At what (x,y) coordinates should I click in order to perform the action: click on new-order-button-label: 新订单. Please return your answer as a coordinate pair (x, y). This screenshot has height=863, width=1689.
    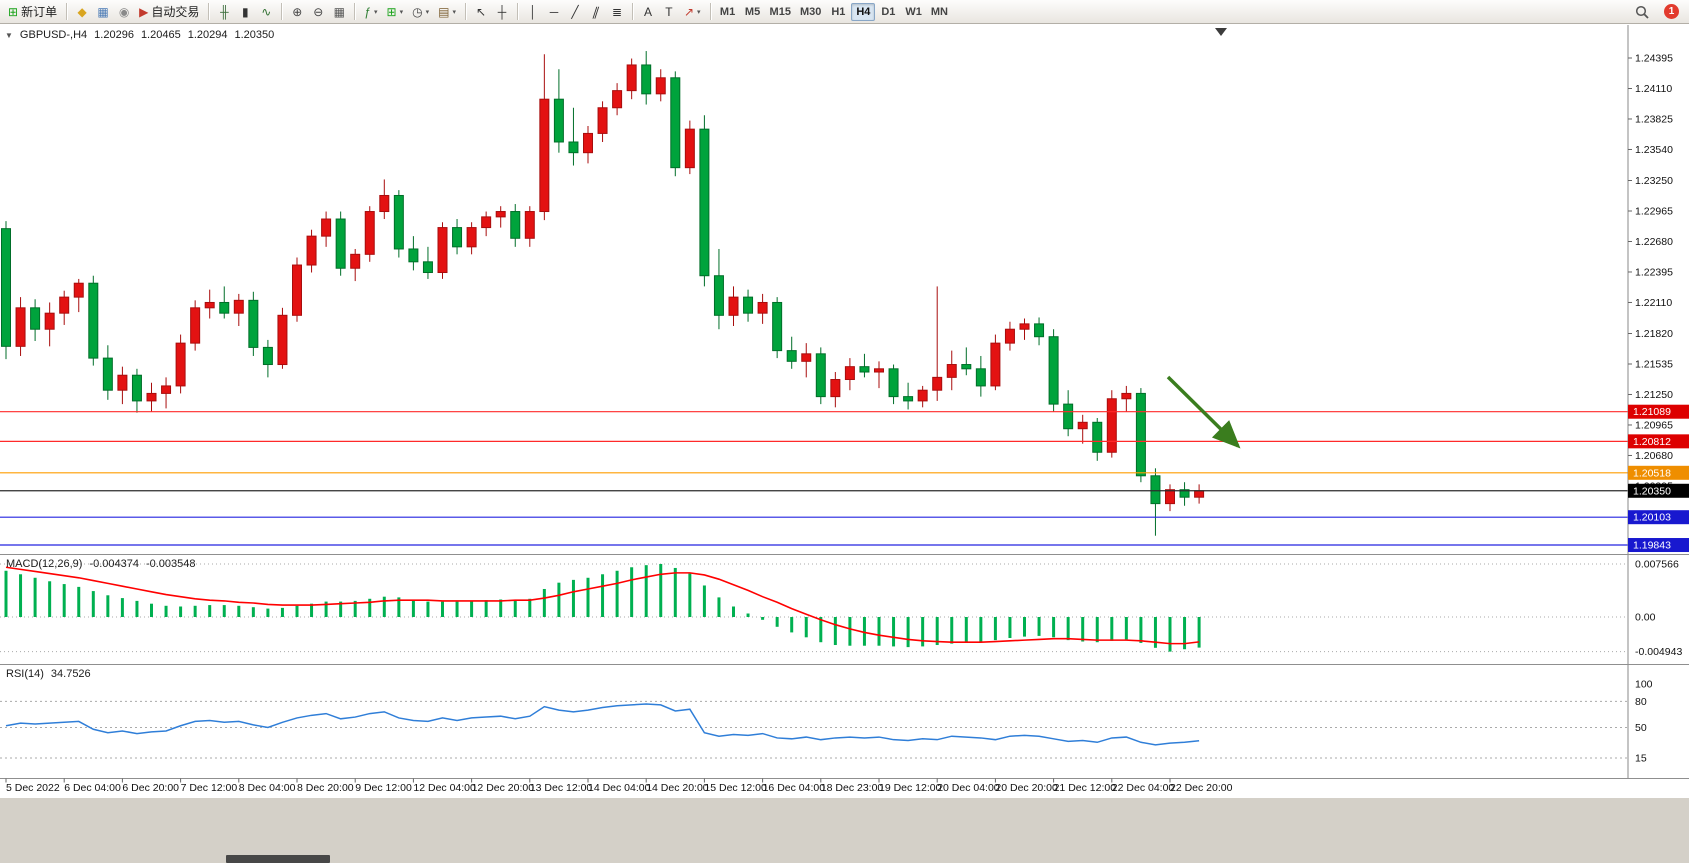
    Looking at the image, I should click on (39, 12).